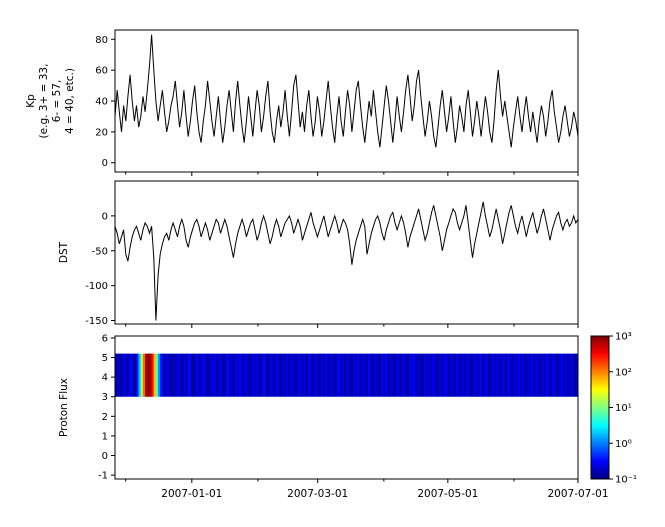 This screenshot has height=527, width=665. Describe the element at coordinates (101, 102) in the screenshot. I see `y-tick-label: 40` at that location.